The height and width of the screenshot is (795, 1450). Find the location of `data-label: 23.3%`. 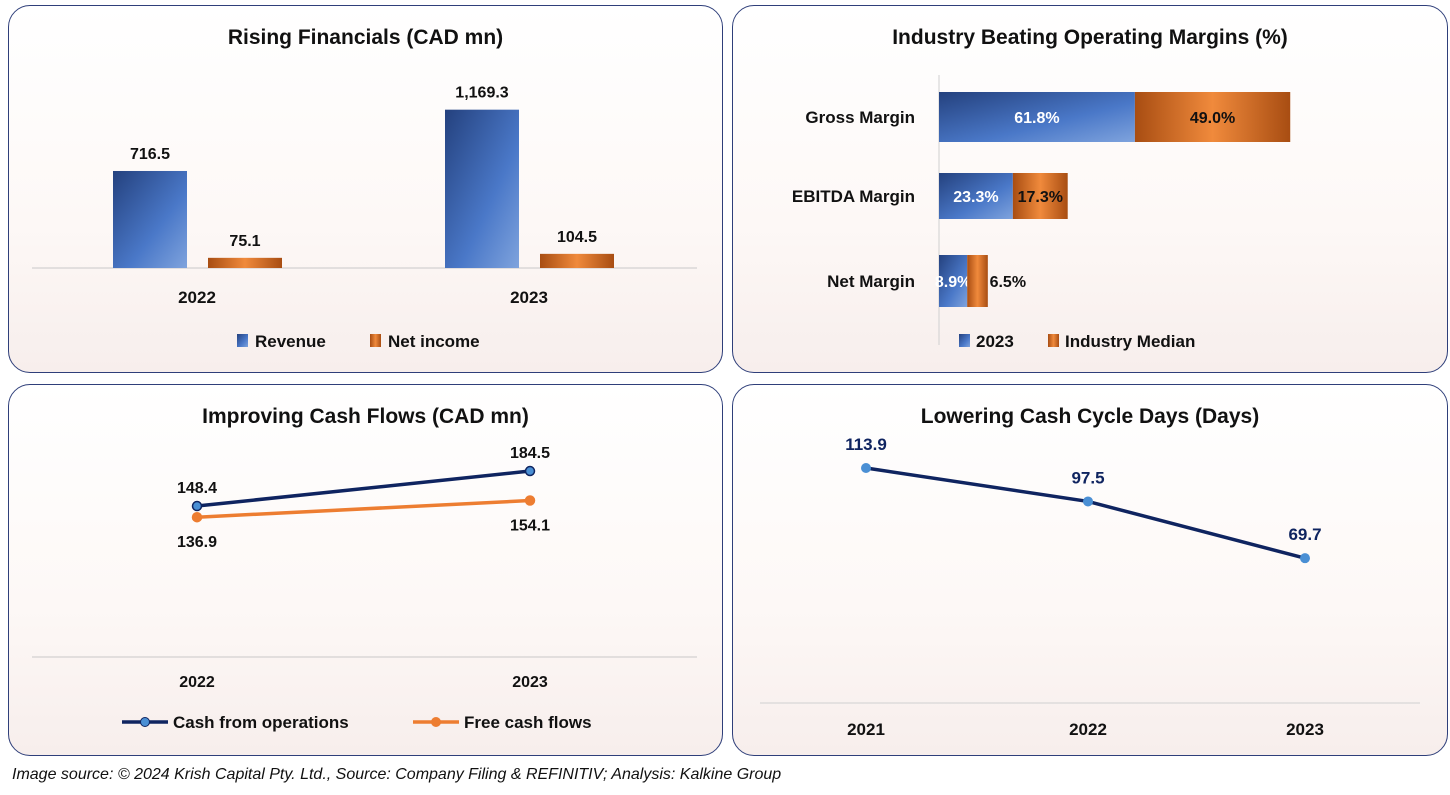

data-label: 23.3% is located at coordinates (975, 197).